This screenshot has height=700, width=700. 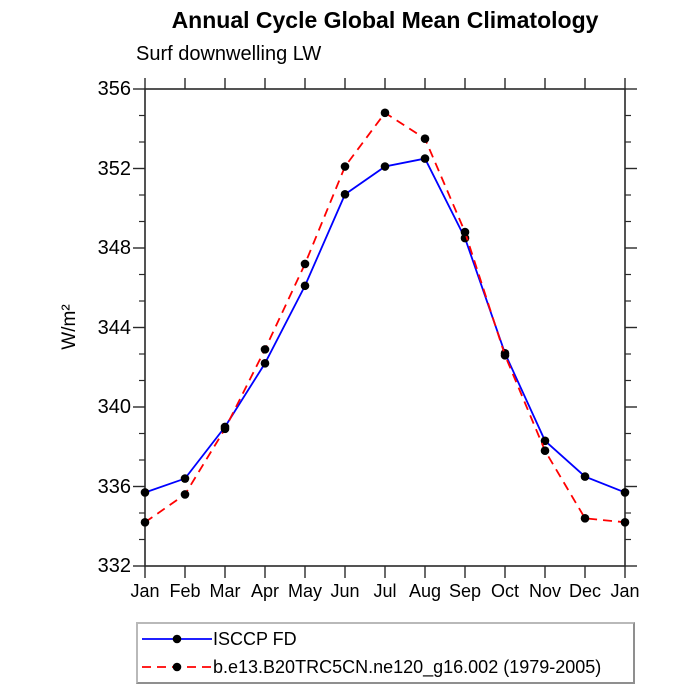 I want to click on x-tick-label: Feb, so click(x=185, y=591).